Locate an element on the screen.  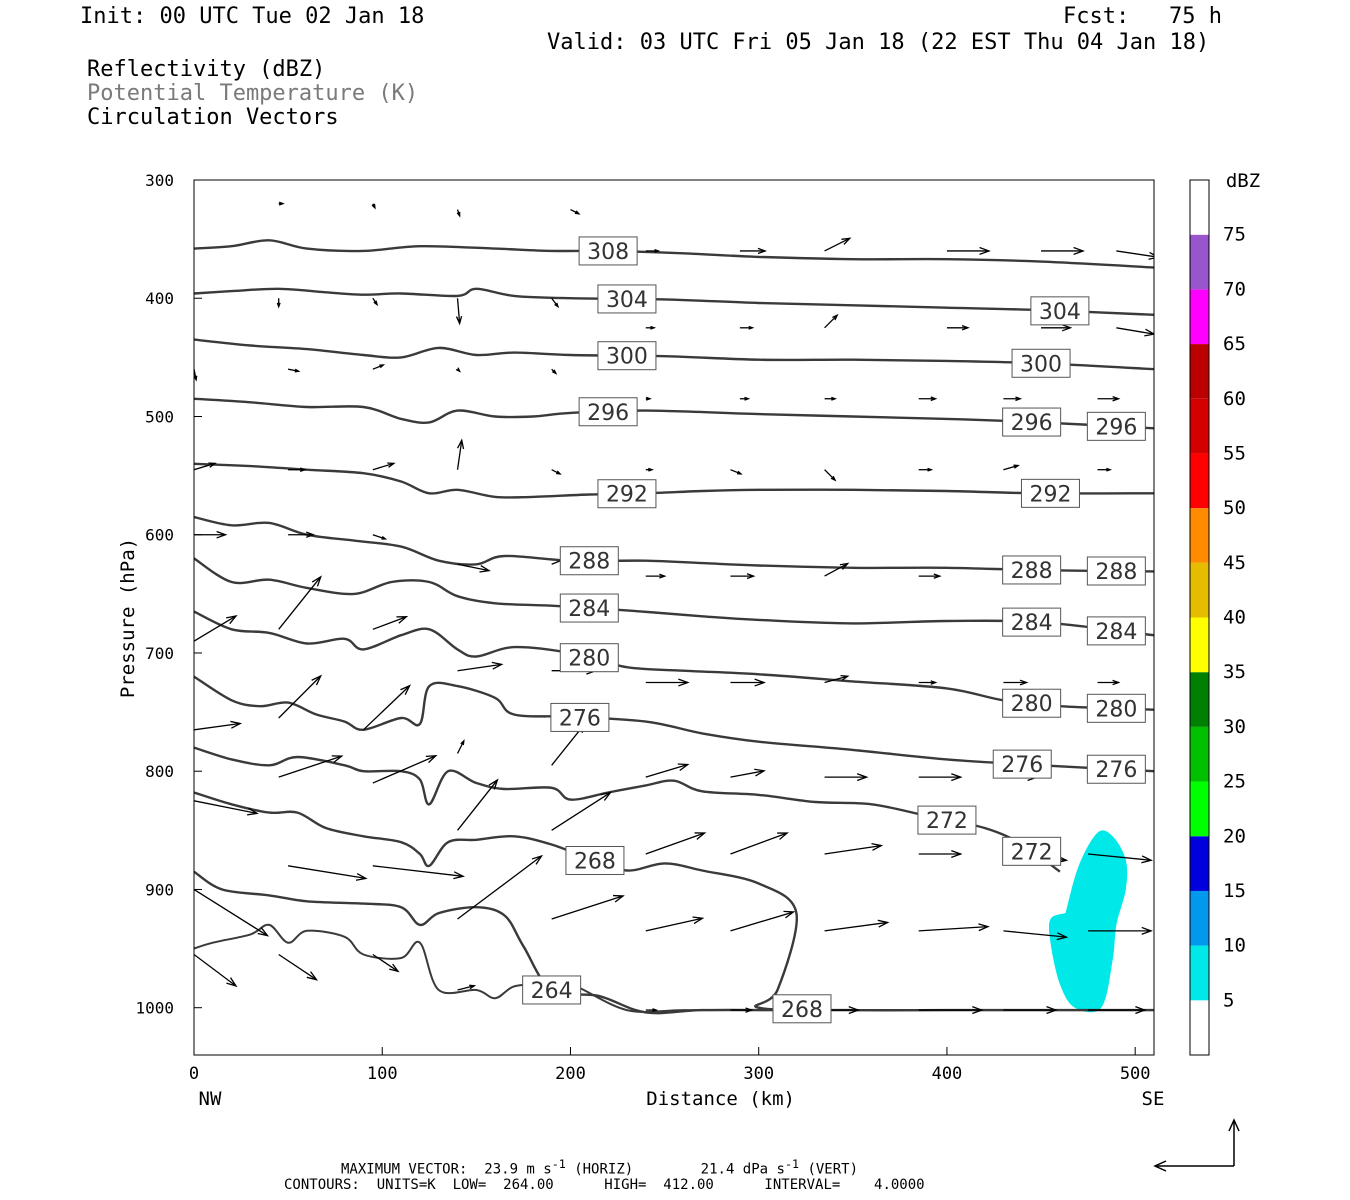
y-tick-label: 300 is located at coordinates (159, 180).